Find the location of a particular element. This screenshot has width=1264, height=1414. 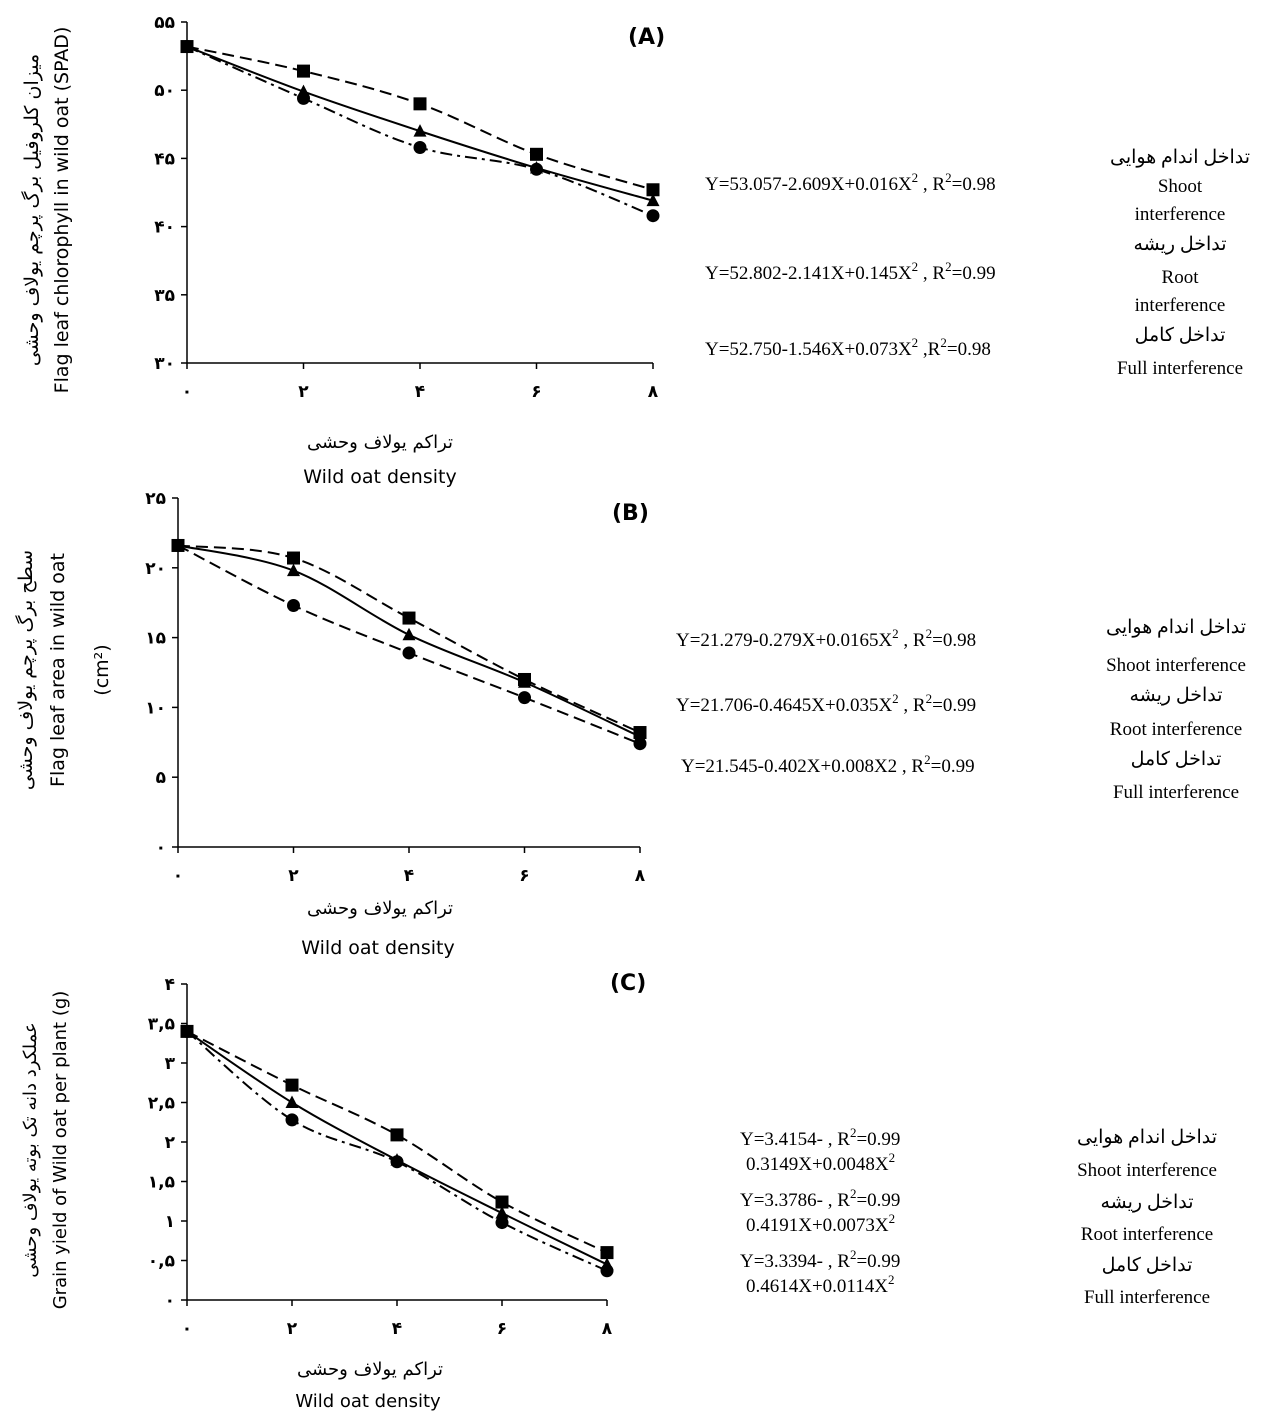

equation-shoot-line1: Y=3.4154- , R2=0.99 is located at coordinates (820, 1137).